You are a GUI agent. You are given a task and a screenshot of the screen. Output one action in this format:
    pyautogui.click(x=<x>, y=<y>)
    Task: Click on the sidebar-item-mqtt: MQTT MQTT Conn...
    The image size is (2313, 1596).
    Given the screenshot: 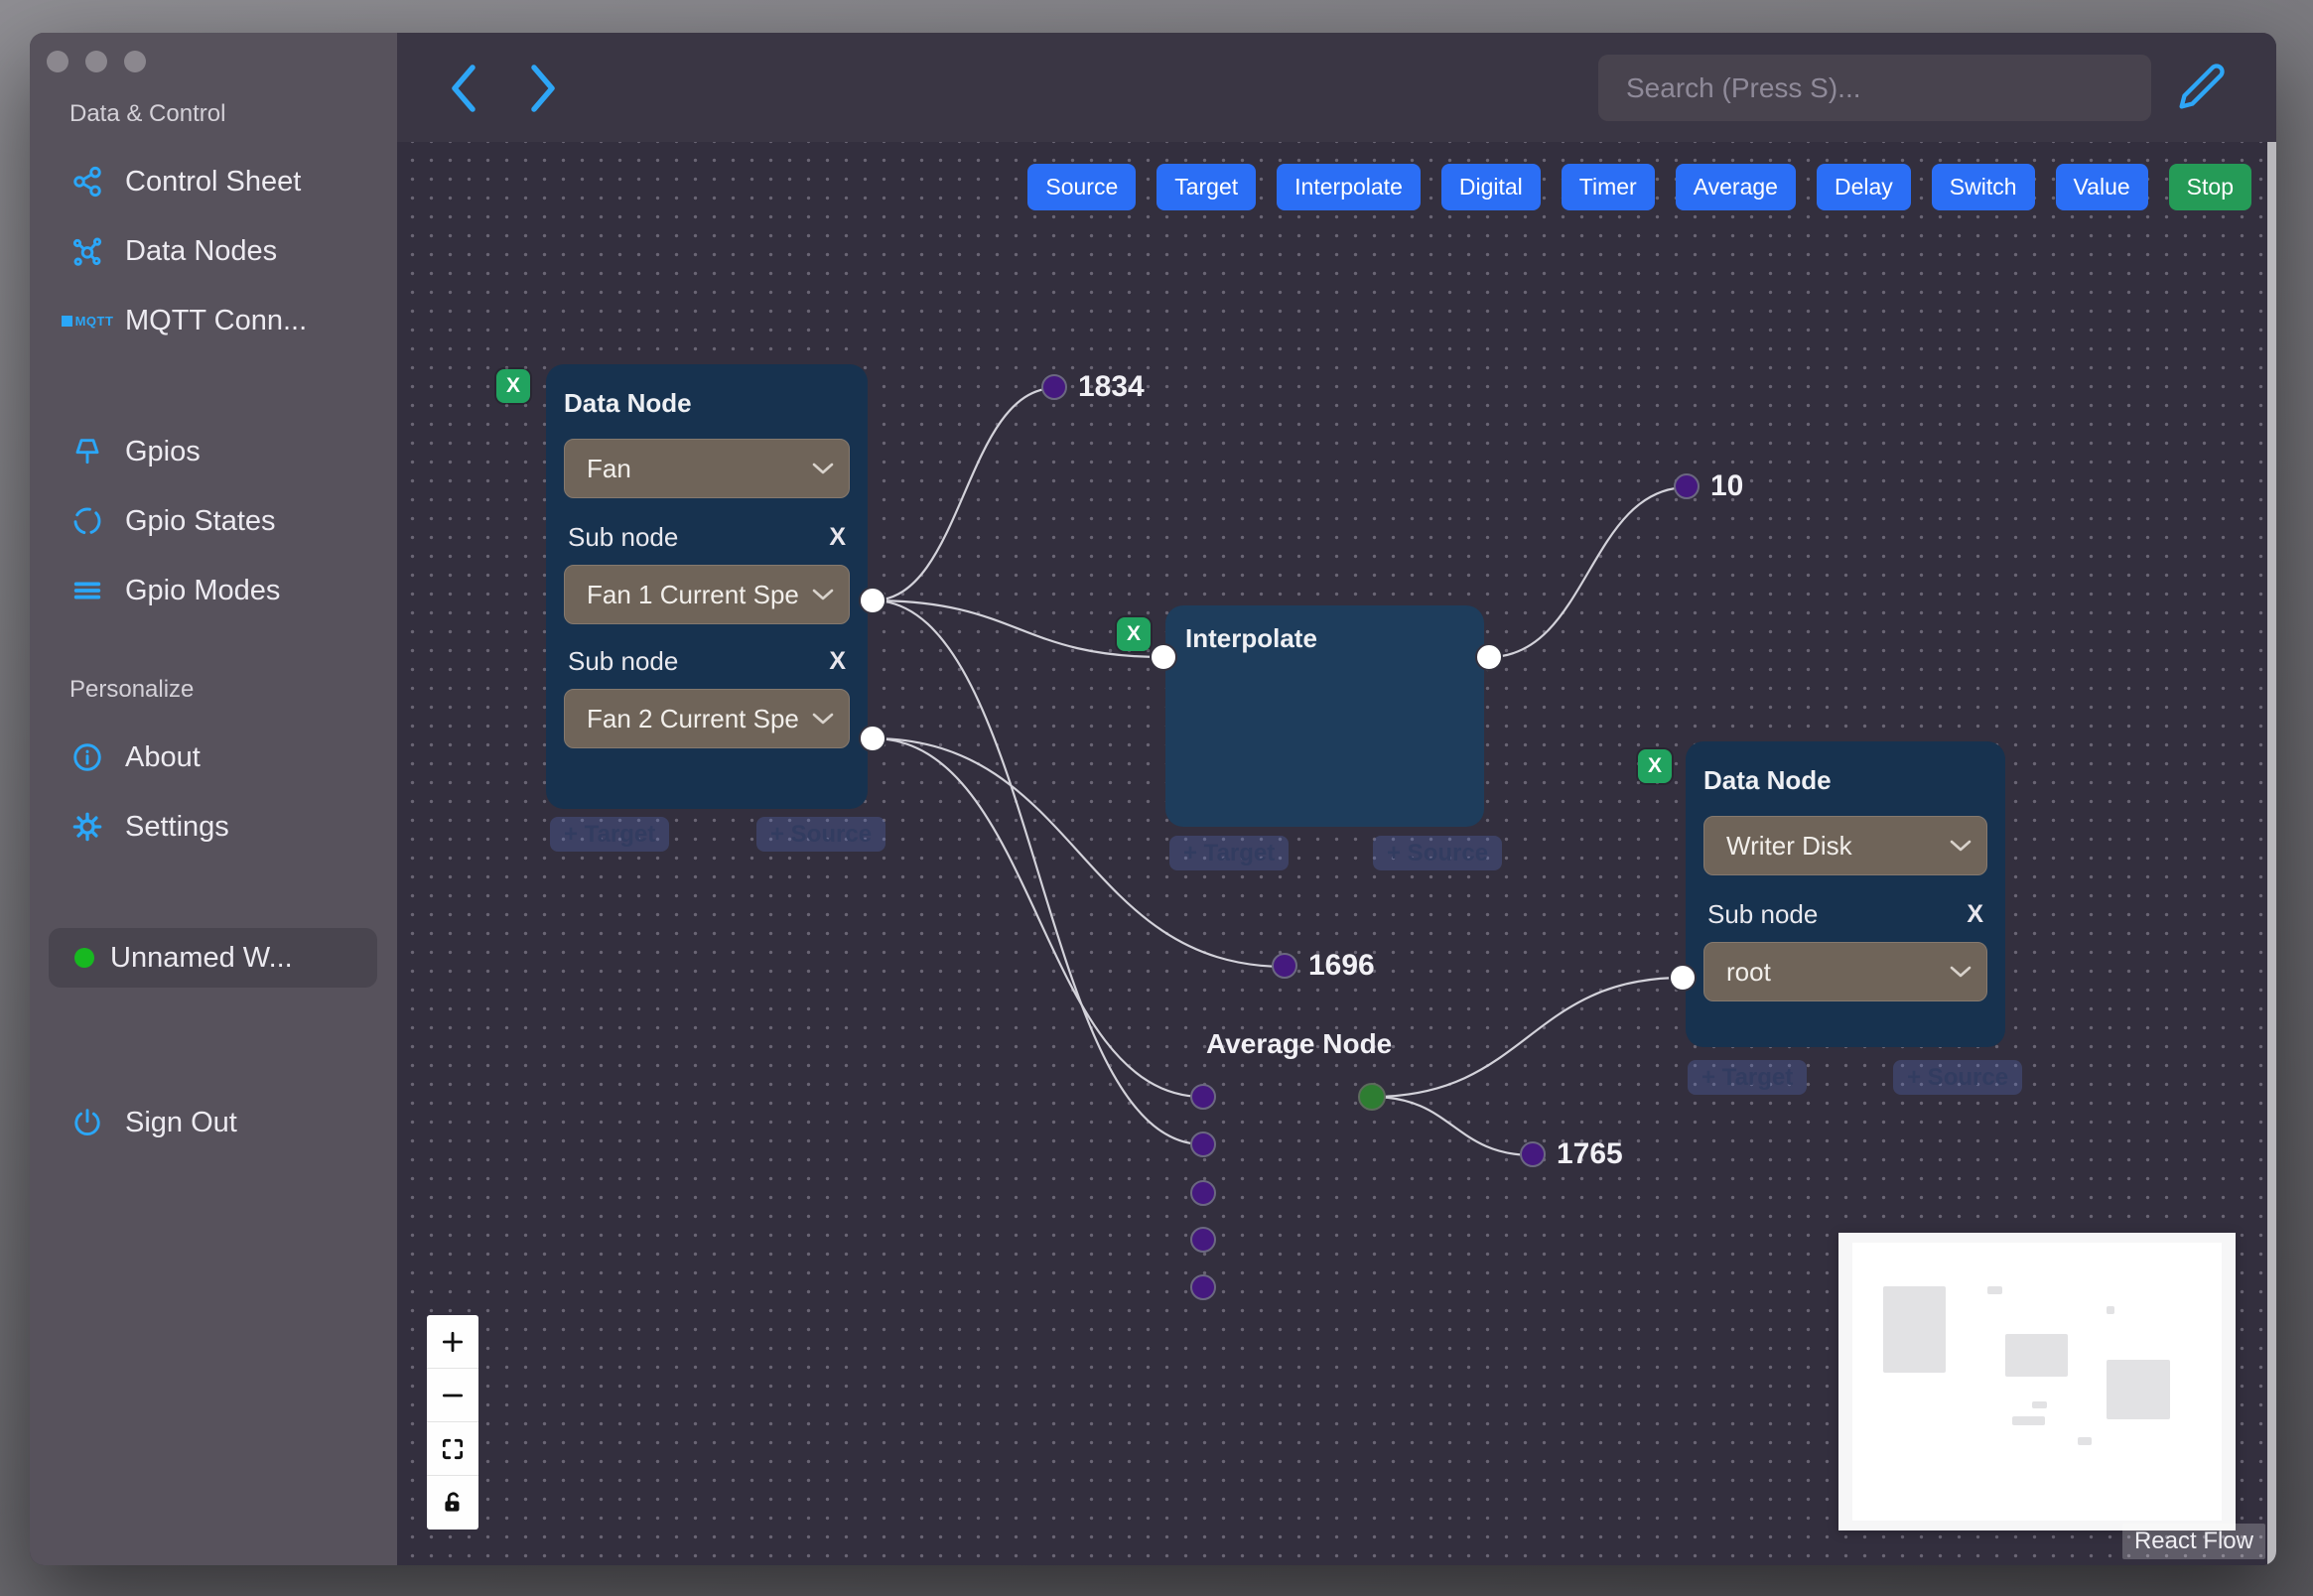 What is the action you would take?
    pyautogui.click(x=184, y=320)
    